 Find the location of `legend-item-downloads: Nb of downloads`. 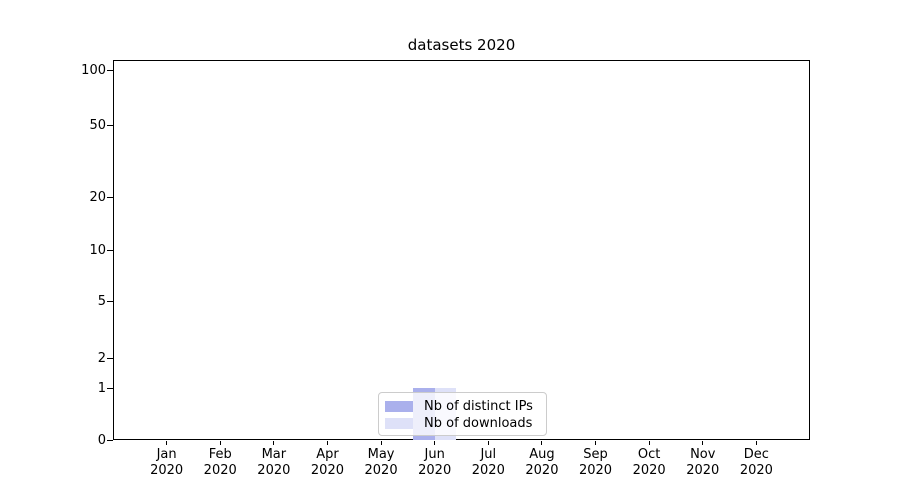

legend-item-downloads: Nb of downloads is located at coordinates (462, 423).